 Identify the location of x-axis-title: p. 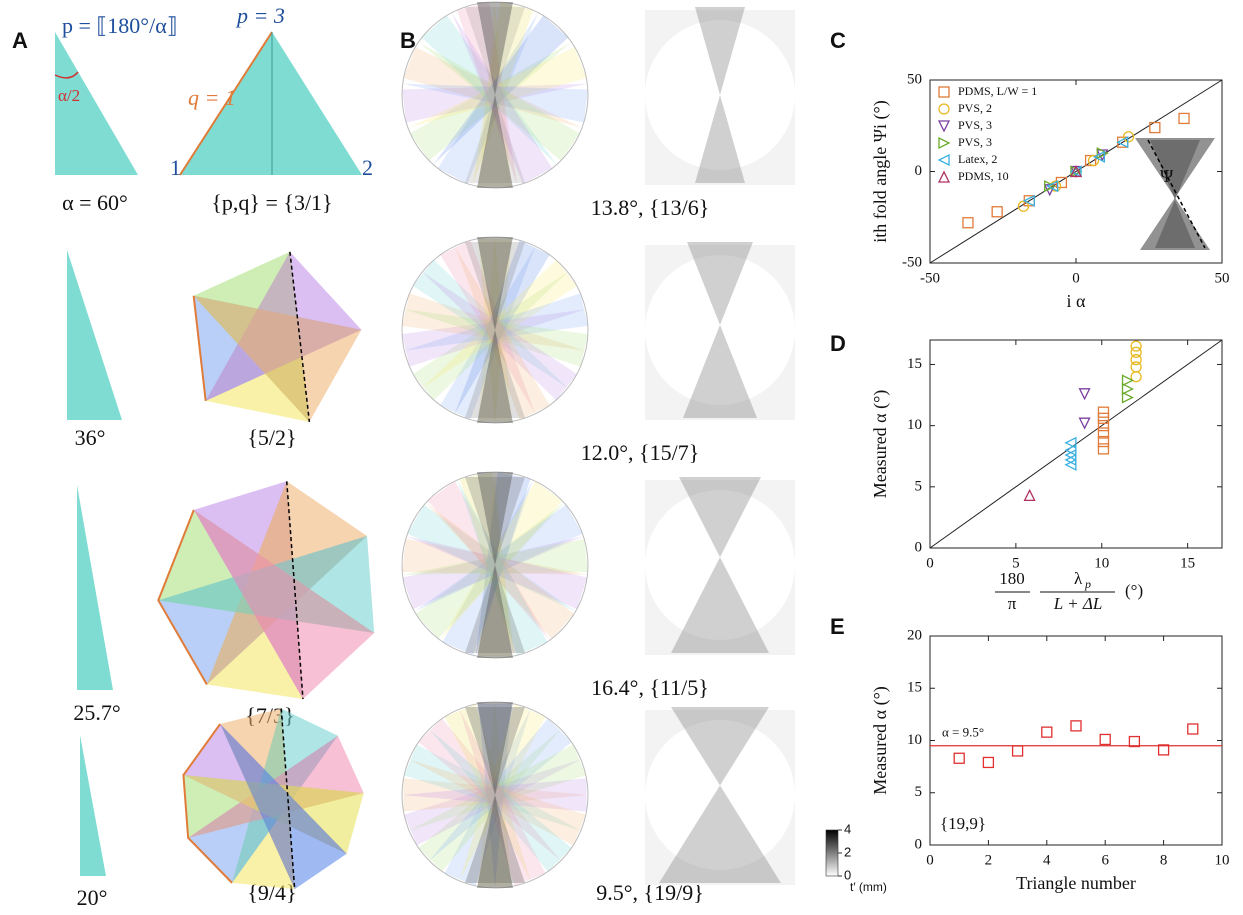
(1087, 584).